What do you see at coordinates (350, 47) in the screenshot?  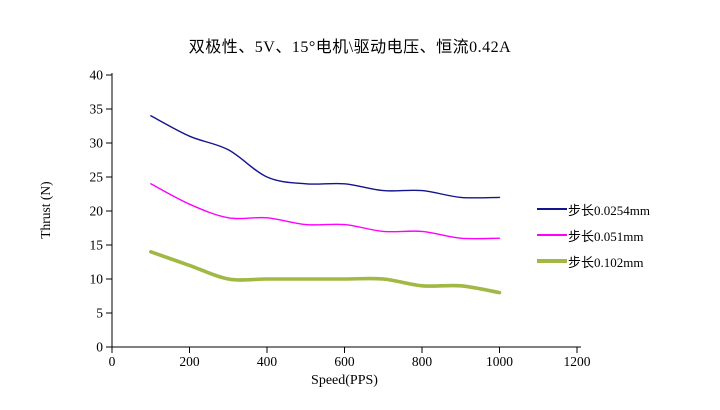 I see `chart-title: 双极性、5V、15°电机\驱动电压、恒流0.42A` at bounding box center [350, 47].